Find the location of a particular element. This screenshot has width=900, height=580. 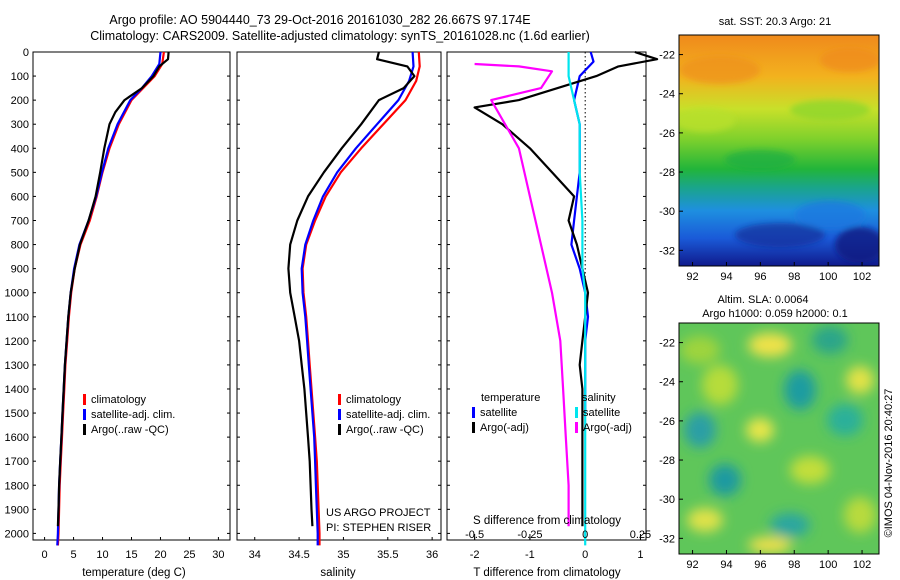

sst-map-x-tick-label: 96 is located at coordinates (760, 277).